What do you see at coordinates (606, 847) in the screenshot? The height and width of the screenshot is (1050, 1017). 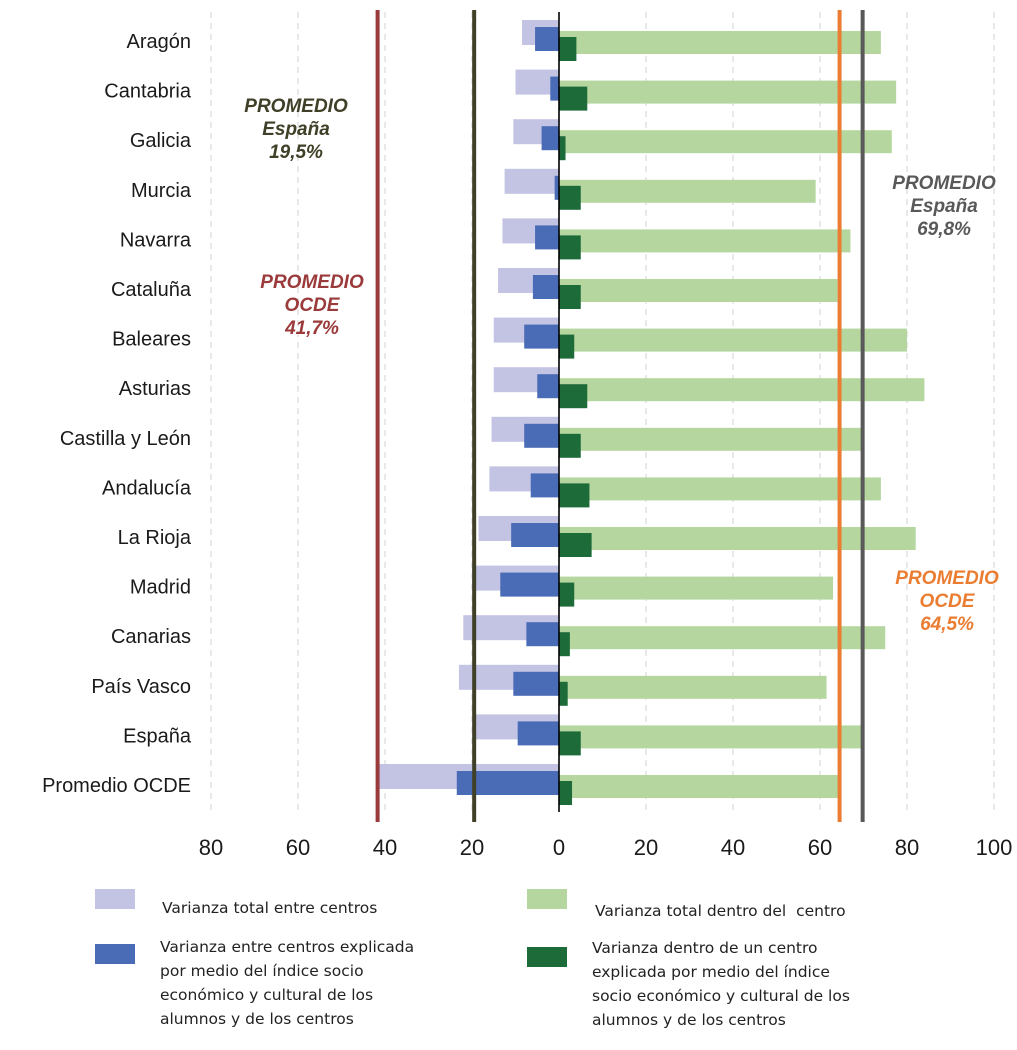 I see `x-tick-labels: 80 60 40 20 0 20 40 60 80 100` at bounding box center [606, 847].